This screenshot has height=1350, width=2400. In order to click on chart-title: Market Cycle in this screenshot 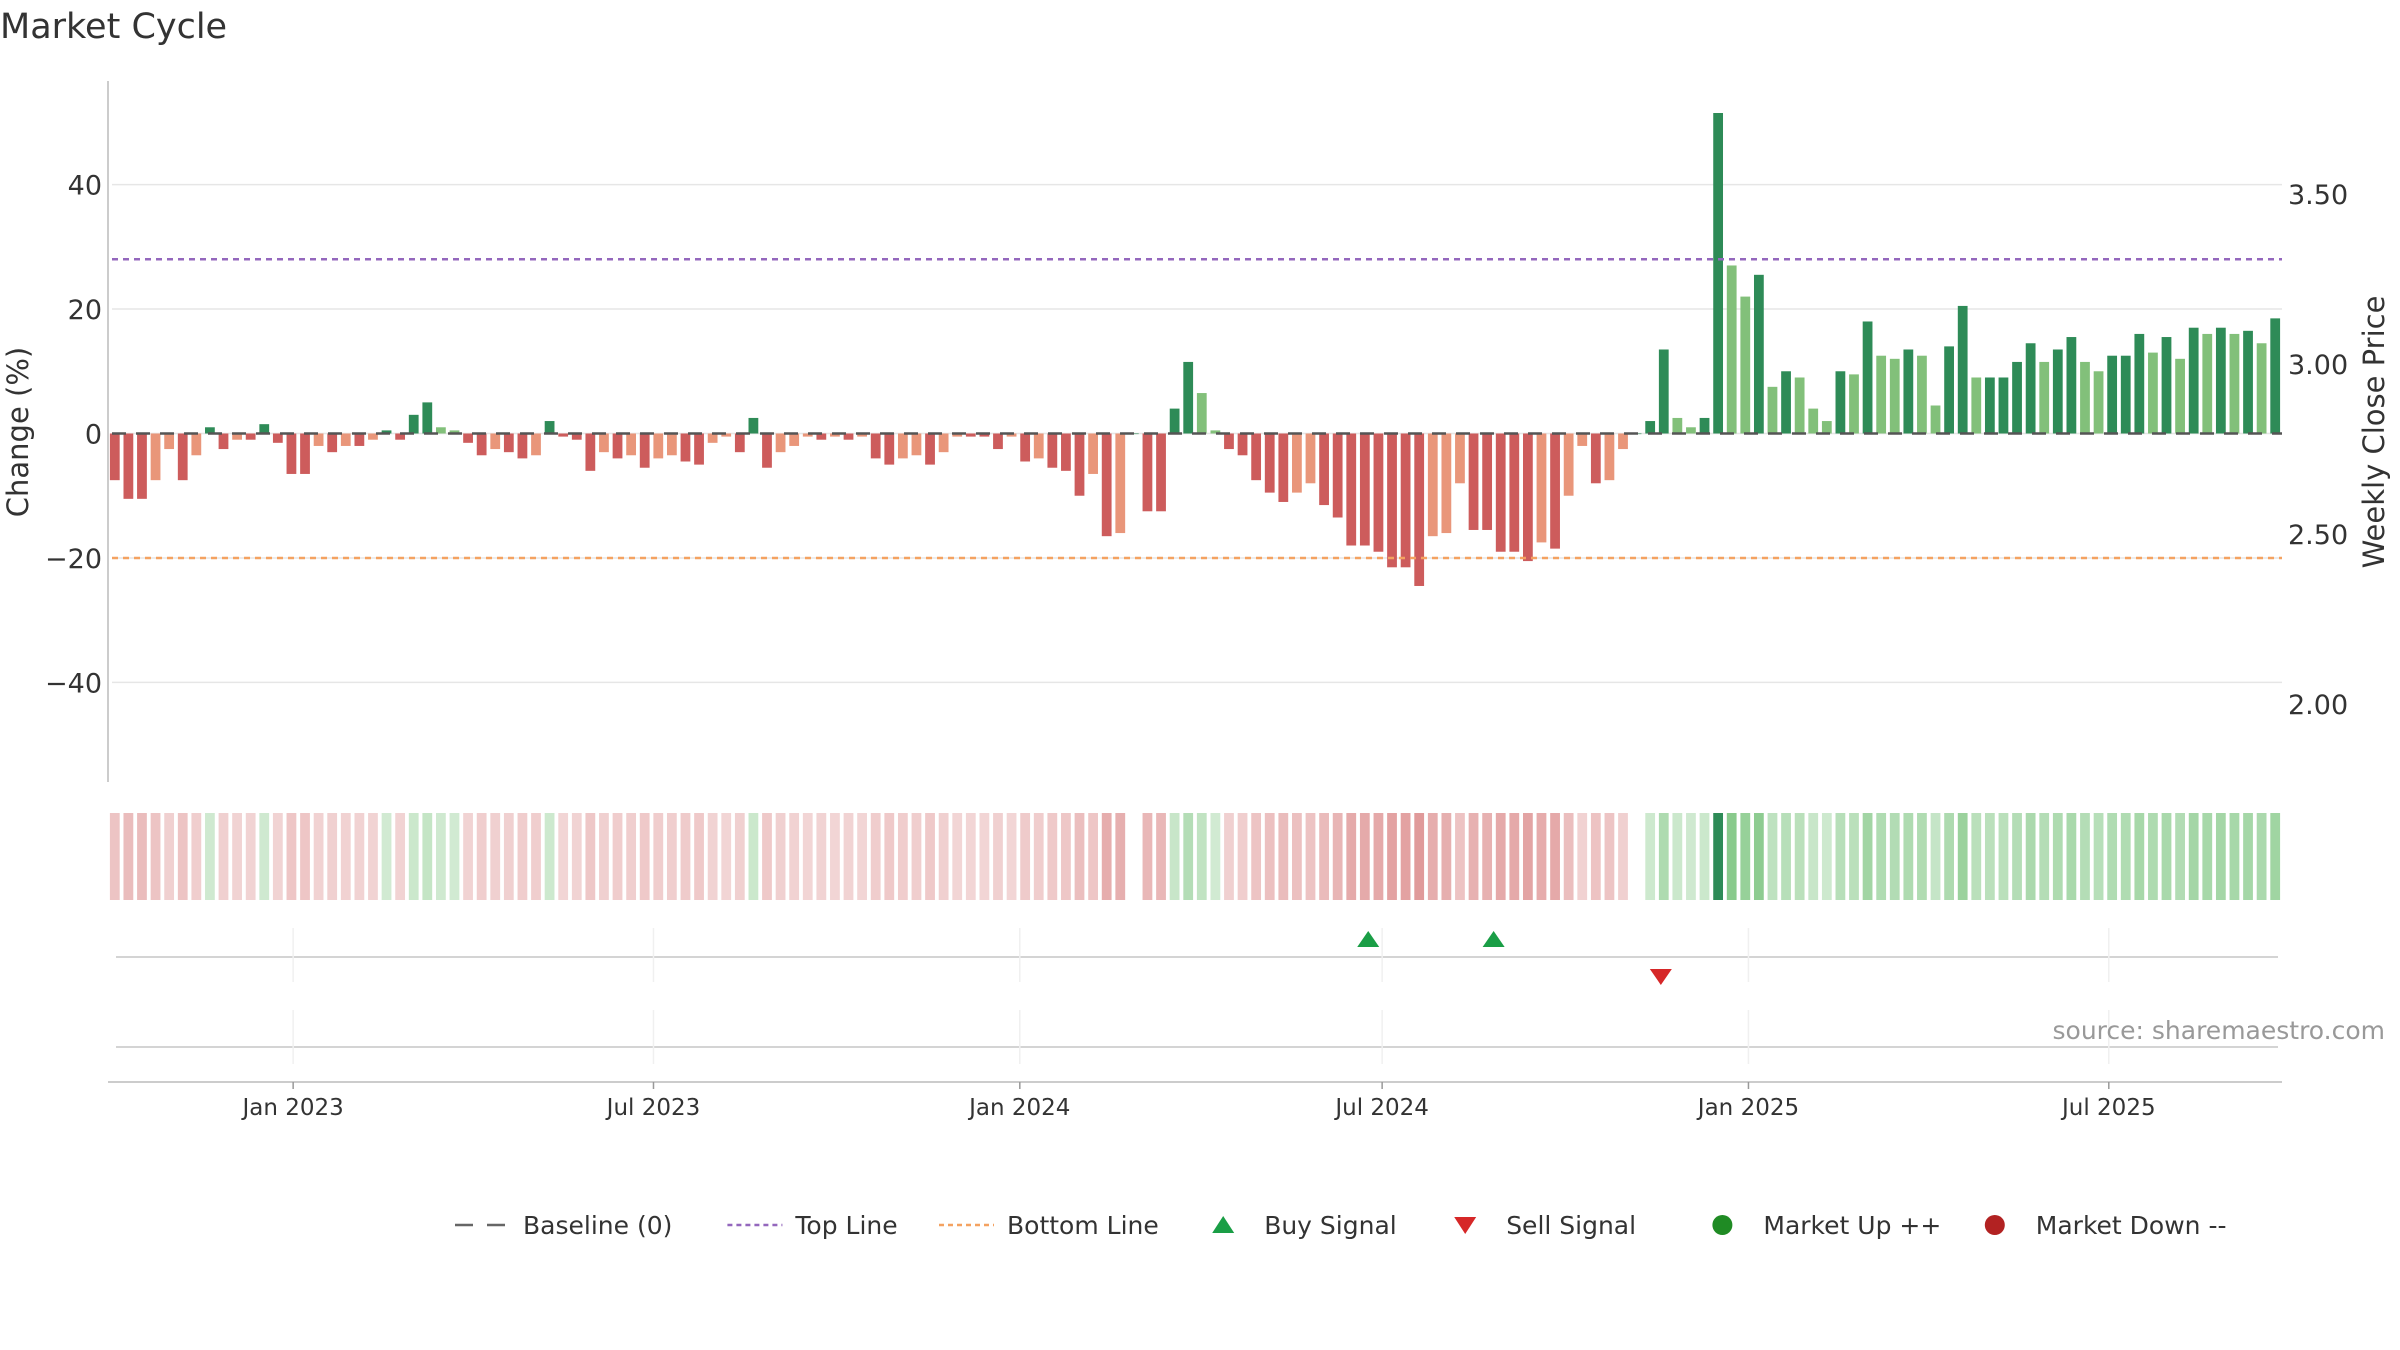, I will do `click(113, 27)`.